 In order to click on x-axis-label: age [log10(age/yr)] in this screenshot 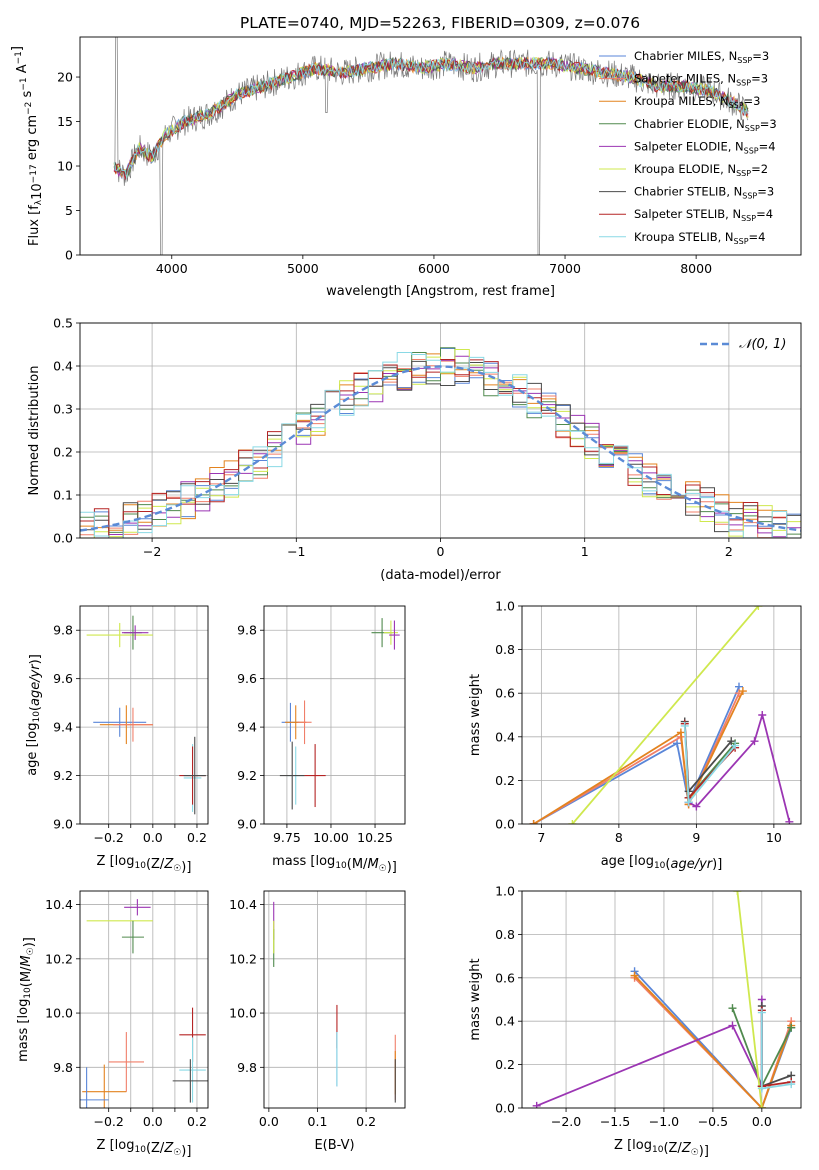, I will do `click(662, 863)`.